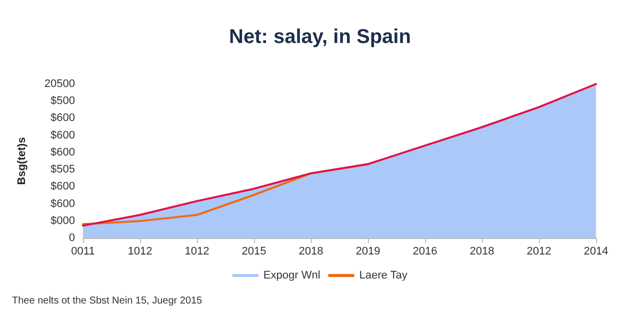 Image resolution: width=640 pixels, height=320 pixels. Describe the element at coordinates (107, 301) in the screenshot. I see `text: Thee nelts ot the Sbst Nein 15, Juegr 2015` at that location.